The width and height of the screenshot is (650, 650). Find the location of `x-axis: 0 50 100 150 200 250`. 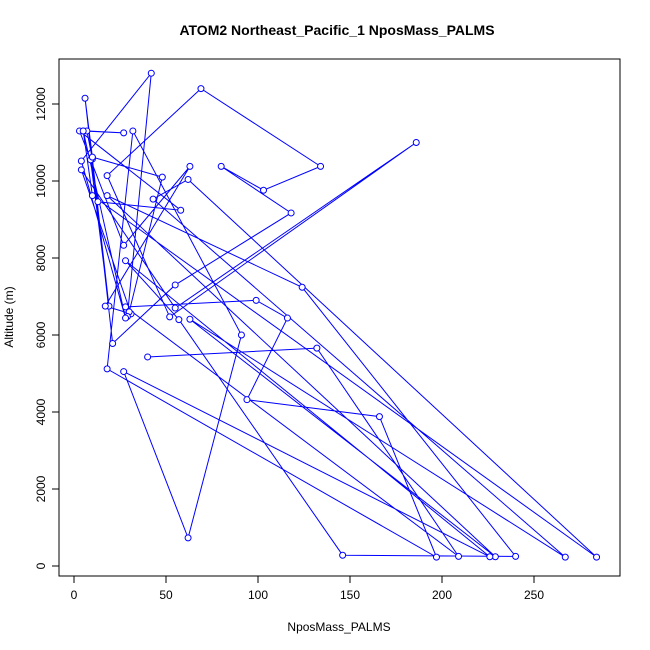

x-axis: 0 50 100 150 200 250 is located at coordinates (307, 588).